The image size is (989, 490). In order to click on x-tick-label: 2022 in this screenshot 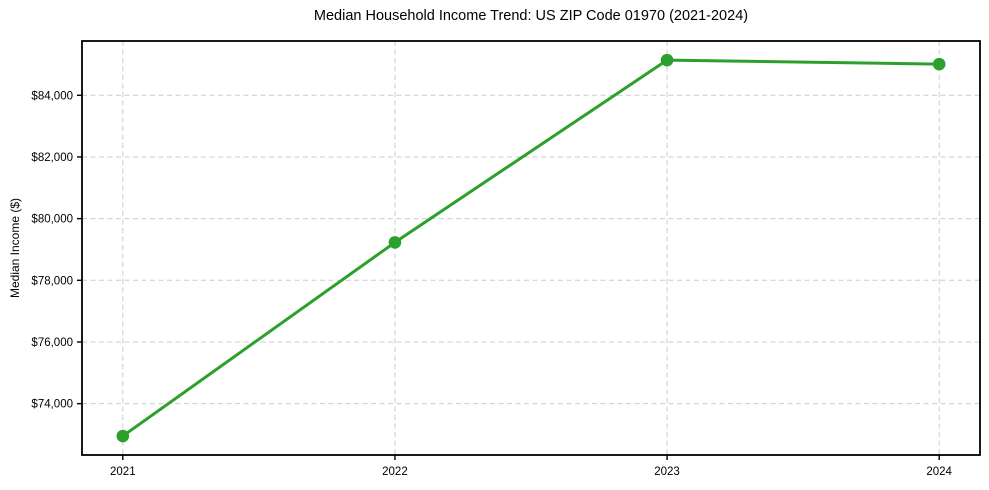, I will do `click(395, 472)`.